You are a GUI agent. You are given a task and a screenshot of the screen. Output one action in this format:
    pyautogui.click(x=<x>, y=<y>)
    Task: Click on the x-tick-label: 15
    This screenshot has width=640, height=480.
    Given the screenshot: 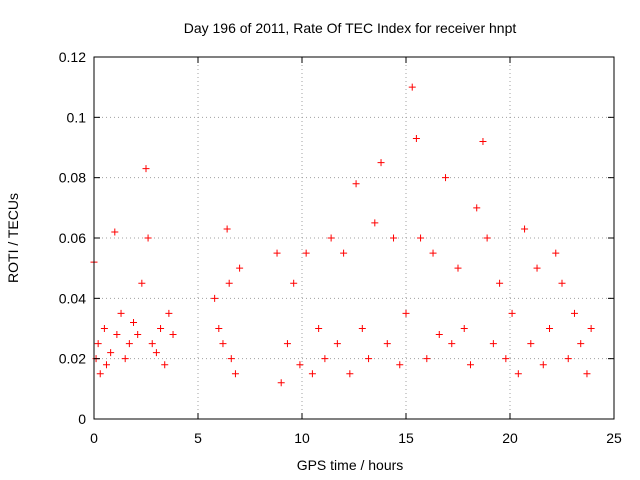 What is the action you would take?
    pyautogui.click(x=406, y=438)
    